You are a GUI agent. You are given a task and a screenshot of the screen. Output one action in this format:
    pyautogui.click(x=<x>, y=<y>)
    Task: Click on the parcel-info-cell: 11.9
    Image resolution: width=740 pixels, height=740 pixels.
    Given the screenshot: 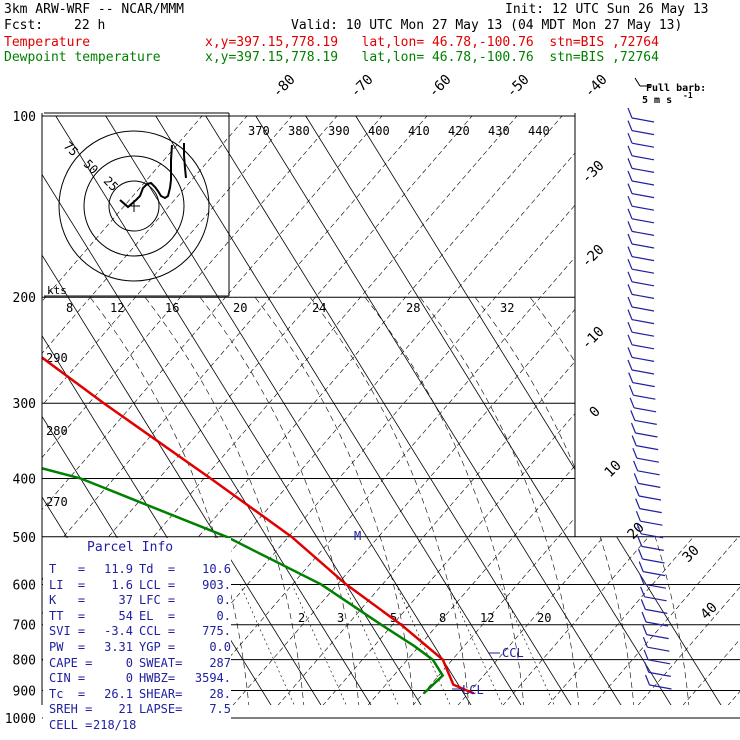 What is the action you would take?
    pyautogui.click(x=118, y=569)
    